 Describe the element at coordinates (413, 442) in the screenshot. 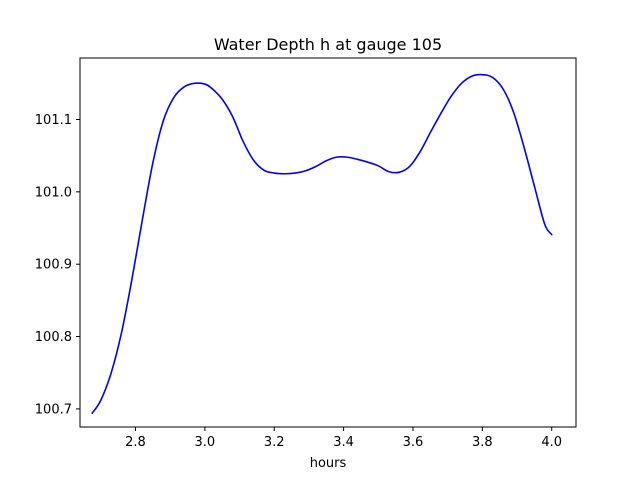

I see `x-tick-label: 3.6` at that location.